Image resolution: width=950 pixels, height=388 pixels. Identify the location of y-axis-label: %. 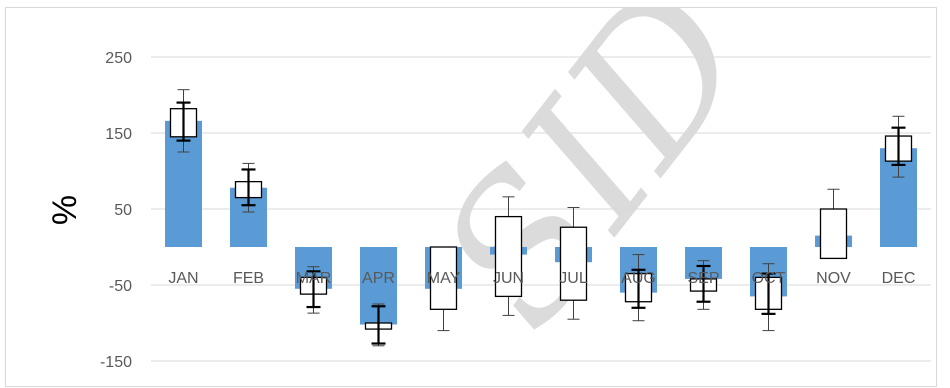
(65, 210).